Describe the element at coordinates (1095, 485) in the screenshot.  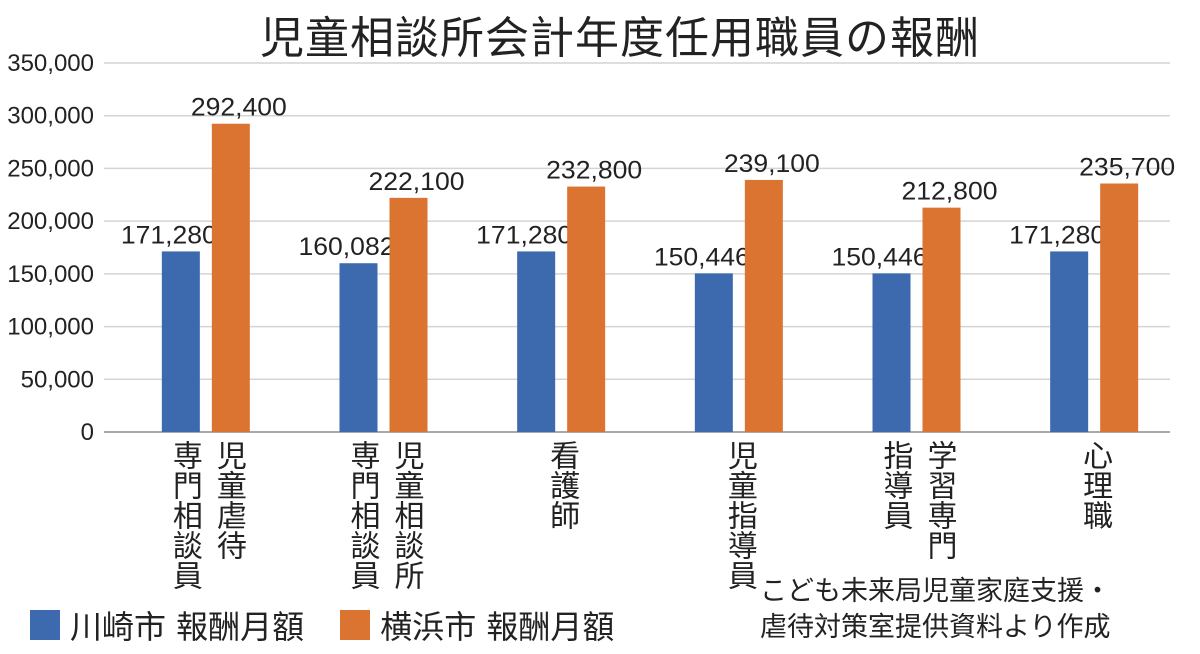
I see `x-category-label: 心理職` at that location.